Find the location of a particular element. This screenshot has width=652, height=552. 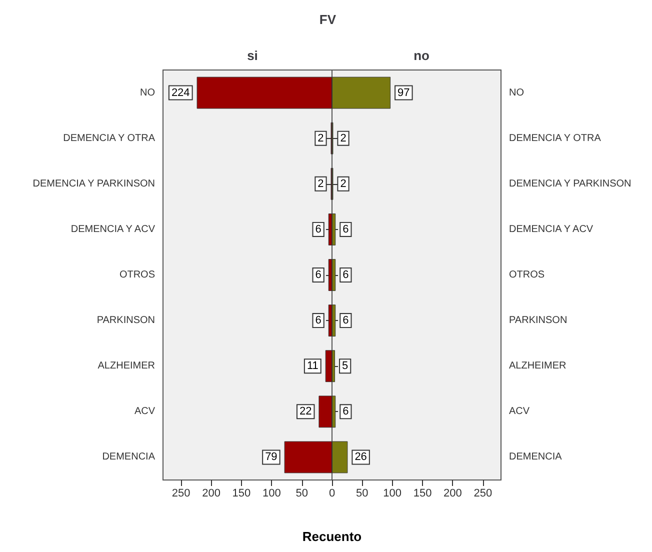

data-label: 26 is located at coordinates (360, 457).